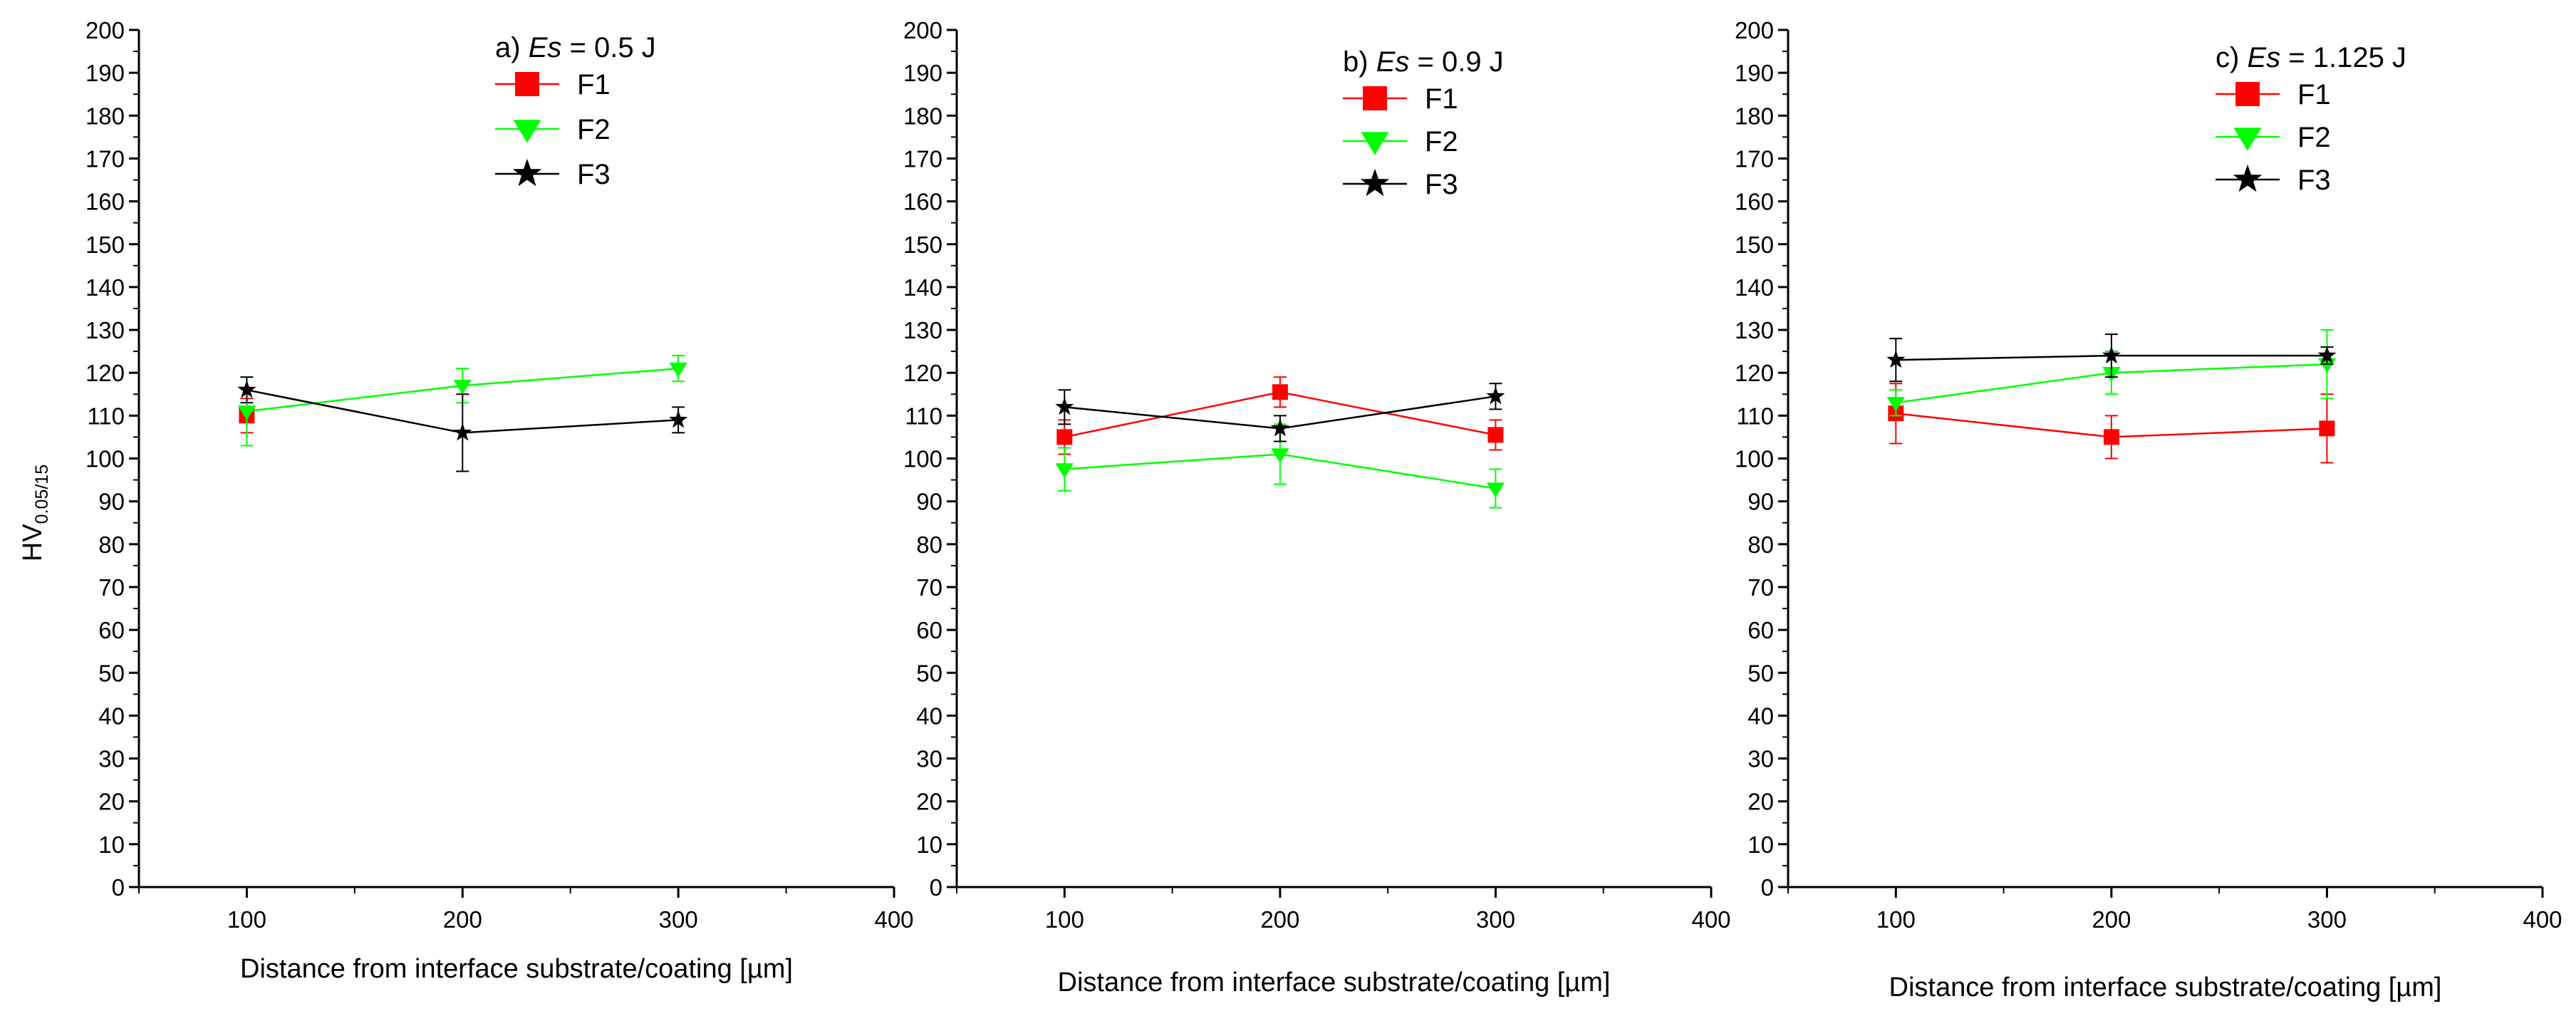 The width and height of the screenshot is (2576, 1026). What do you see at coordinates (1359, 62) in the screenshot?
I see `panel-title-prefix: b)` at bounding box center [1359, 62].